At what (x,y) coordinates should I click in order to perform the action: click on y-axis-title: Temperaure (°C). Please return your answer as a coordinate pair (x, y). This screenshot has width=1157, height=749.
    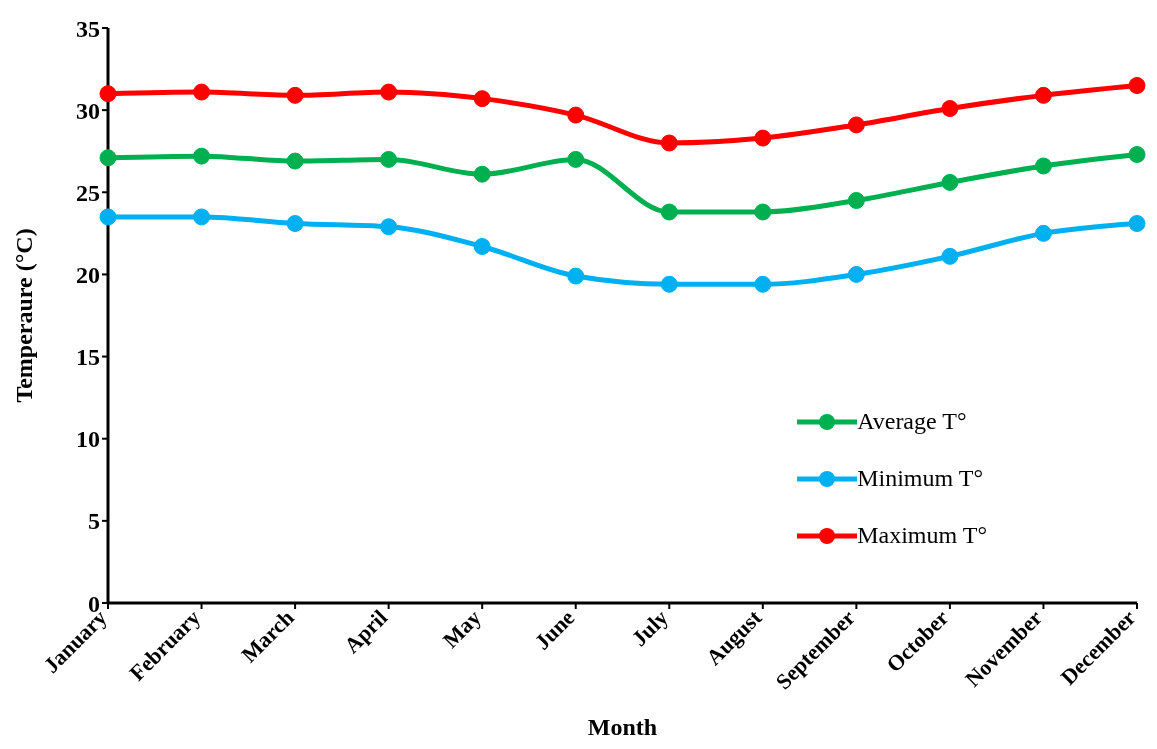
    Looking at the image, I should click on (23, 315).